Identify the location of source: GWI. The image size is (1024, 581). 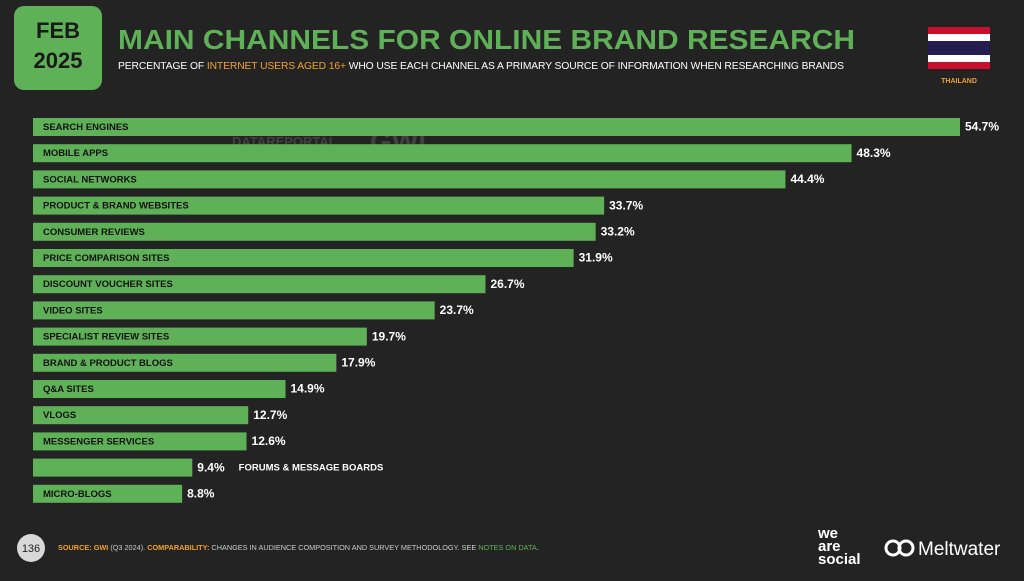
(101, 547).